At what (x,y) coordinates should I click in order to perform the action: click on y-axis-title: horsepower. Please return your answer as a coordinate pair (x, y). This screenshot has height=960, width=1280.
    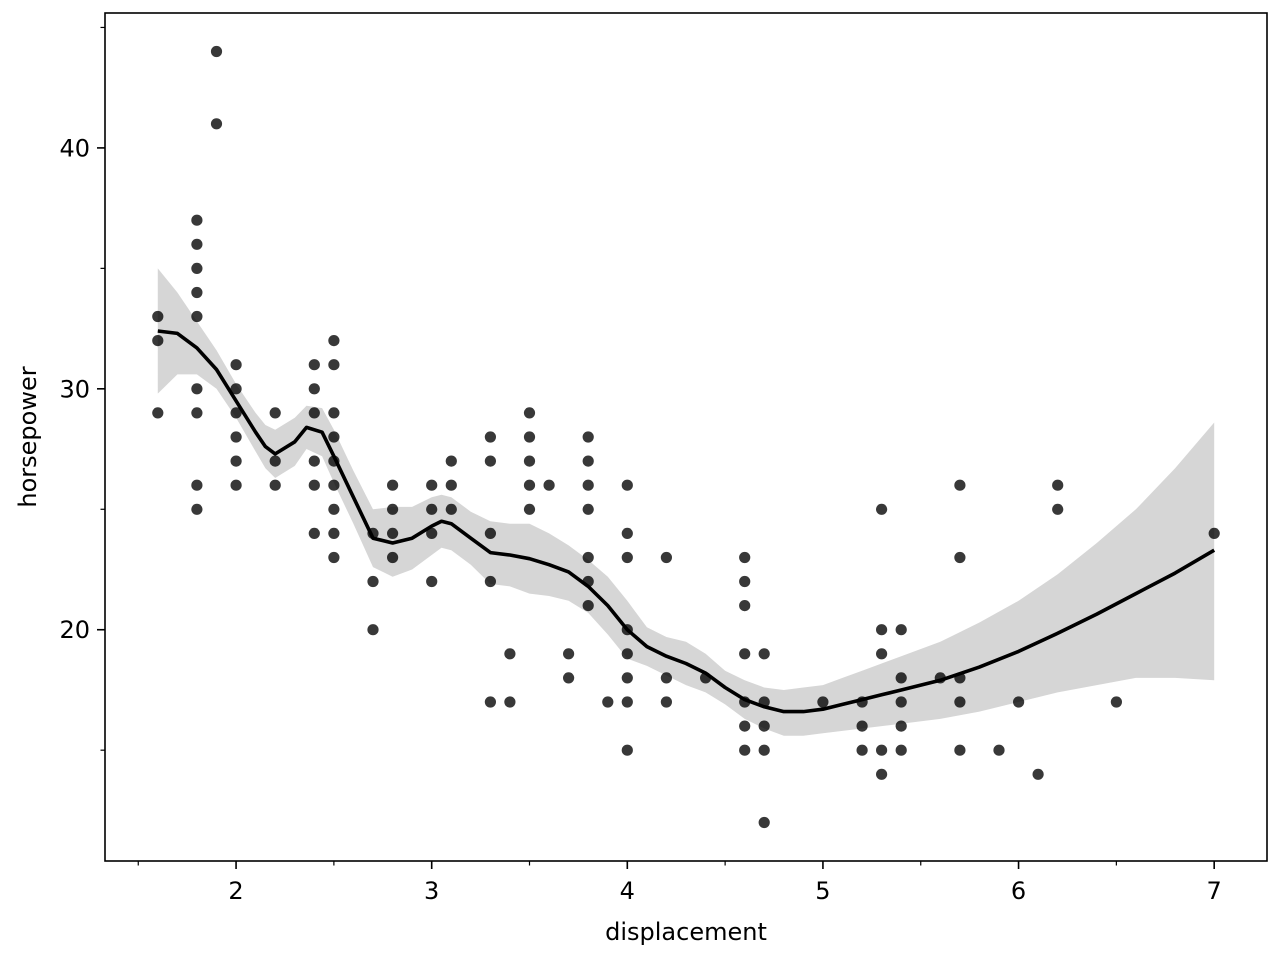
    Looking at the image, I should click on (28, 436).